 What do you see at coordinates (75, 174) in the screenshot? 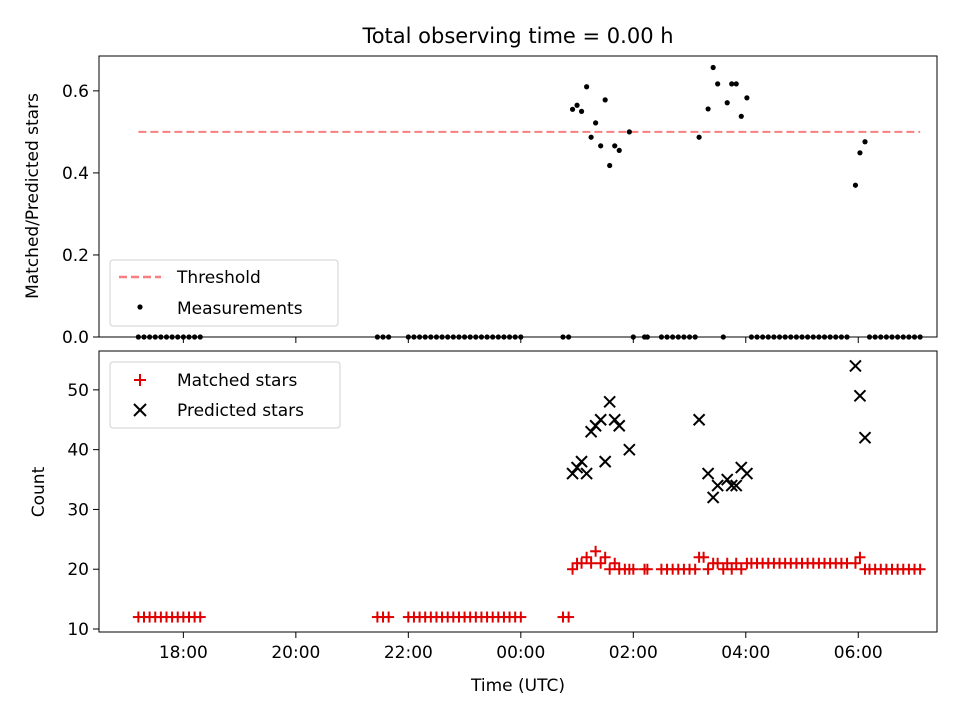
I see `ratio-y-tick-label: 0.4` at bounding box center [75, 174].